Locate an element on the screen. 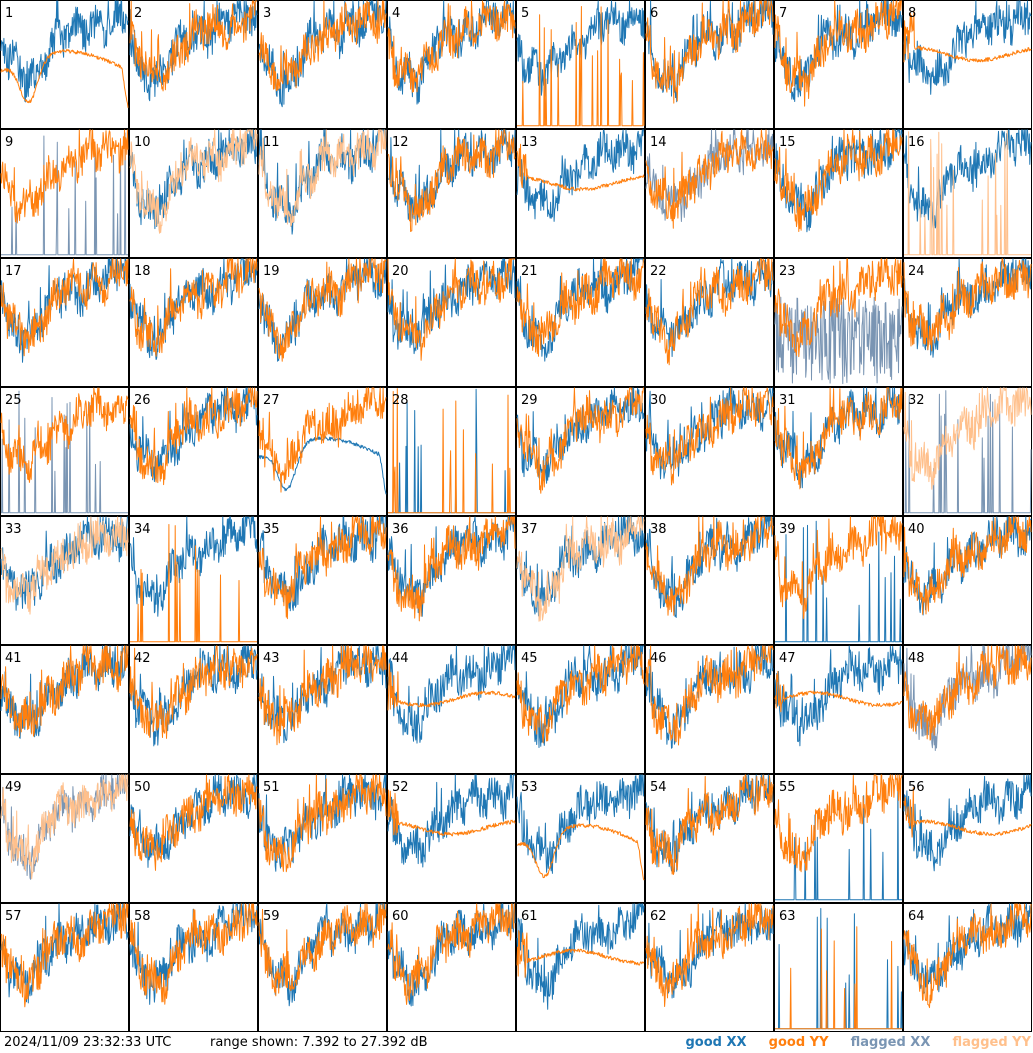  panel-43: 43 is located at coordinates (322, 709).